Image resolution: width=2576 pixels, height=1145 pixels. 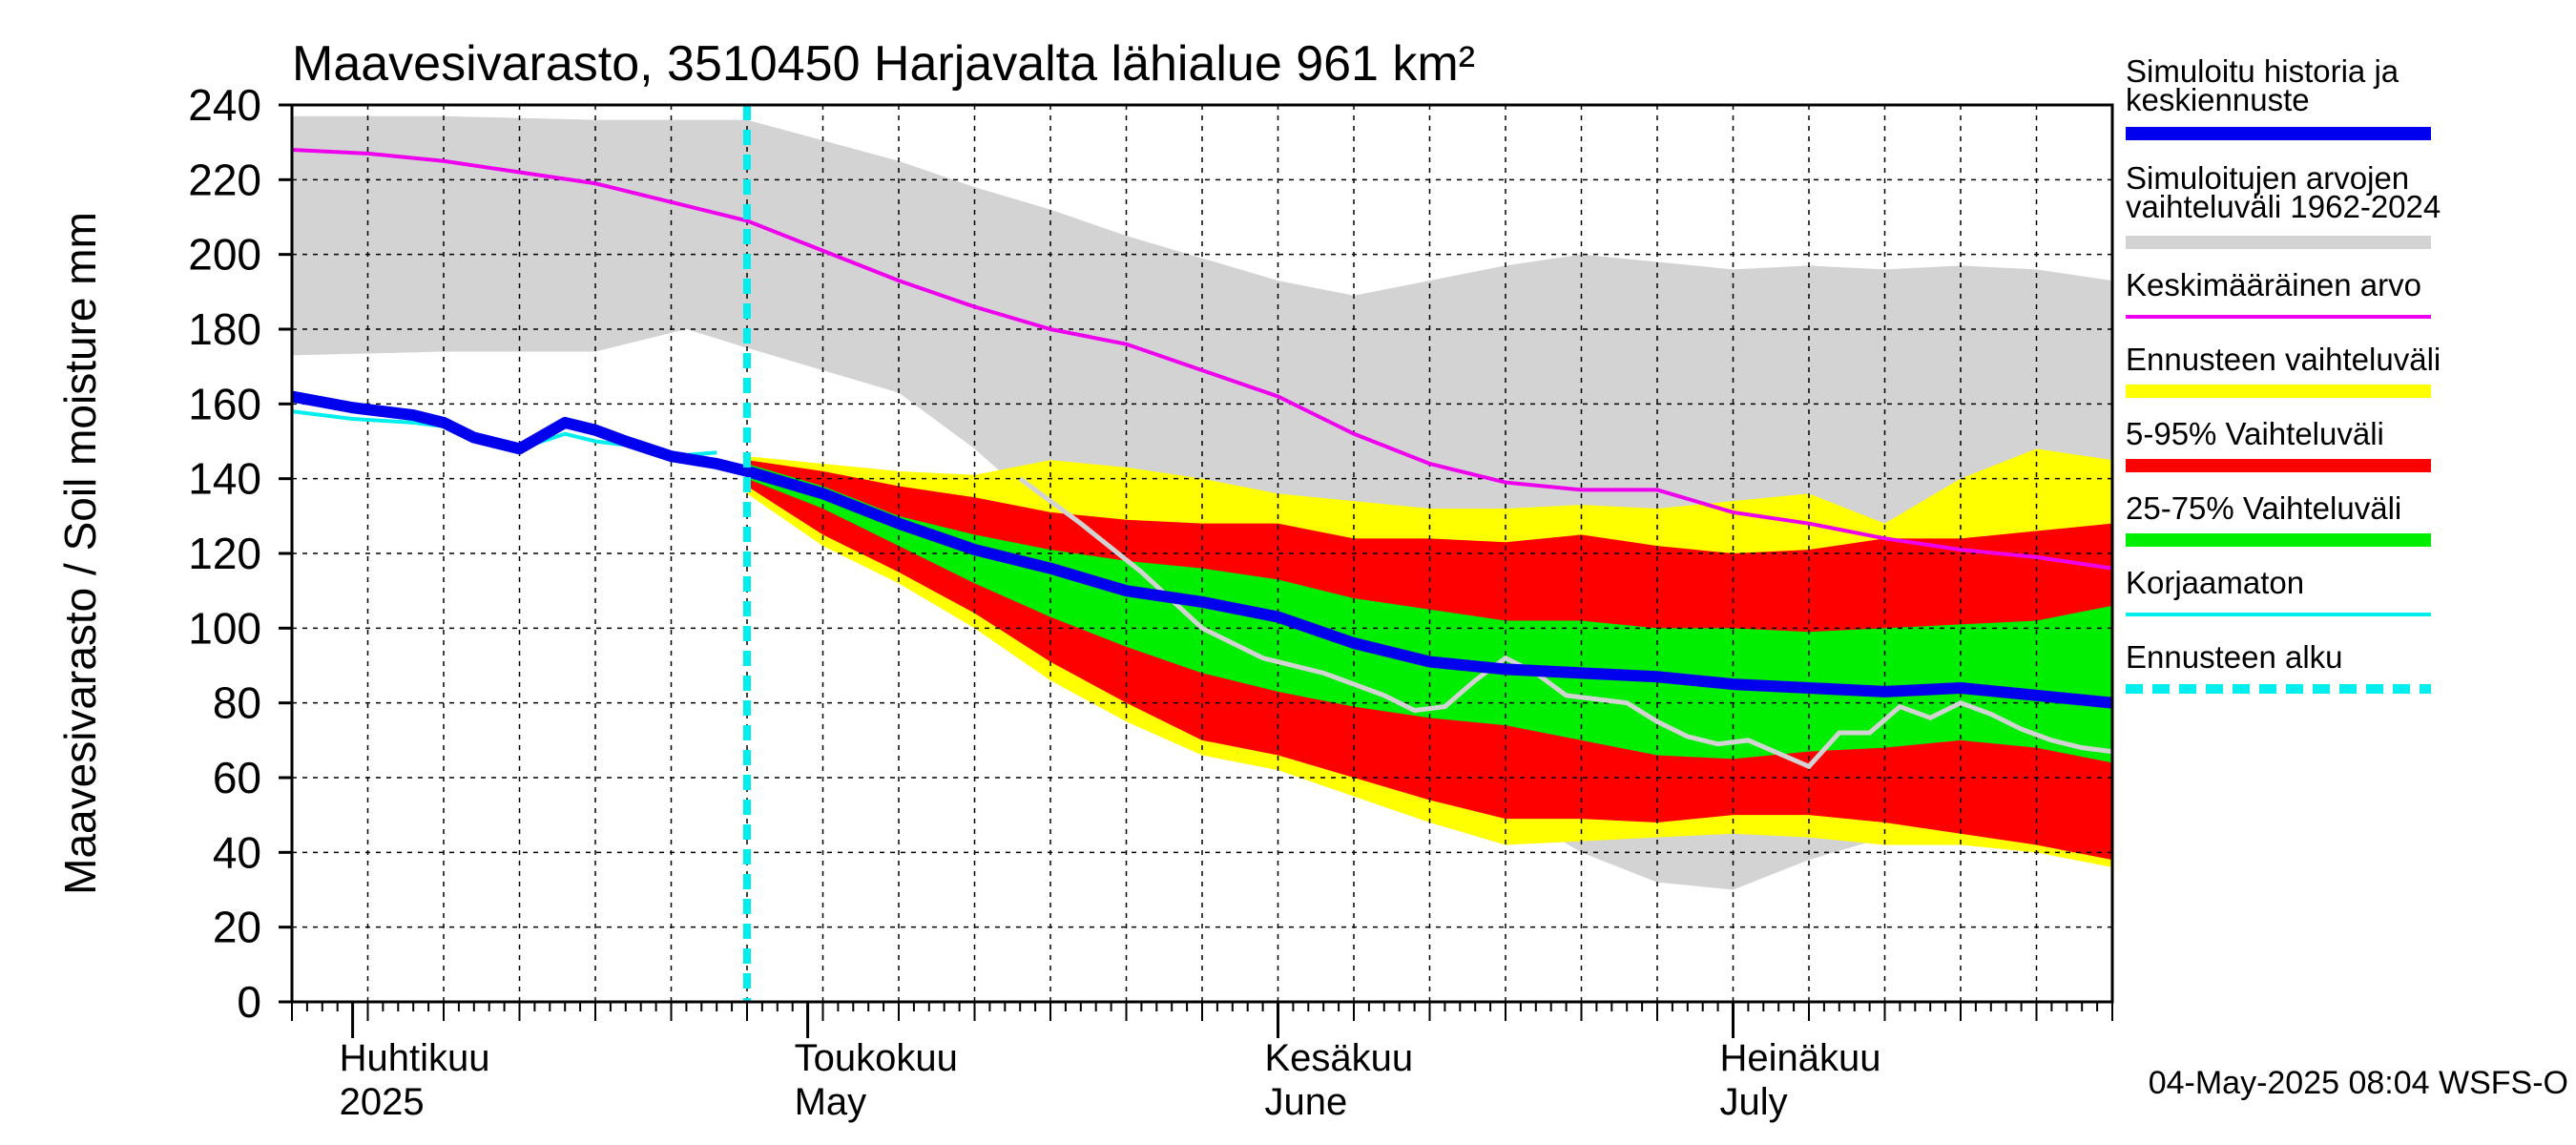 I want to click on median-forecast-line, so click(x=1428, y=587).